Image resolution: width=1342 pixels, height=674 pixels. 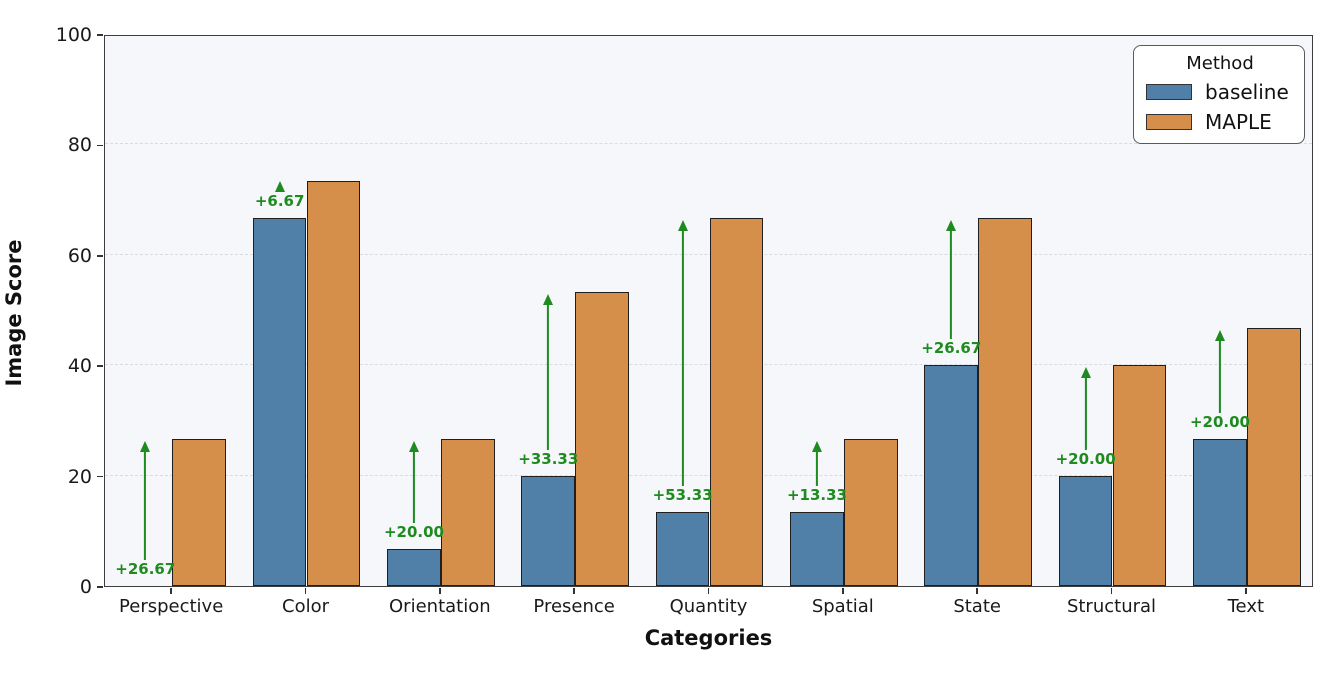 What do you see at coordinates (333, 383) in the screenshot?
I see `bar-MAPLE-Color` at bounding box center [333, 383].